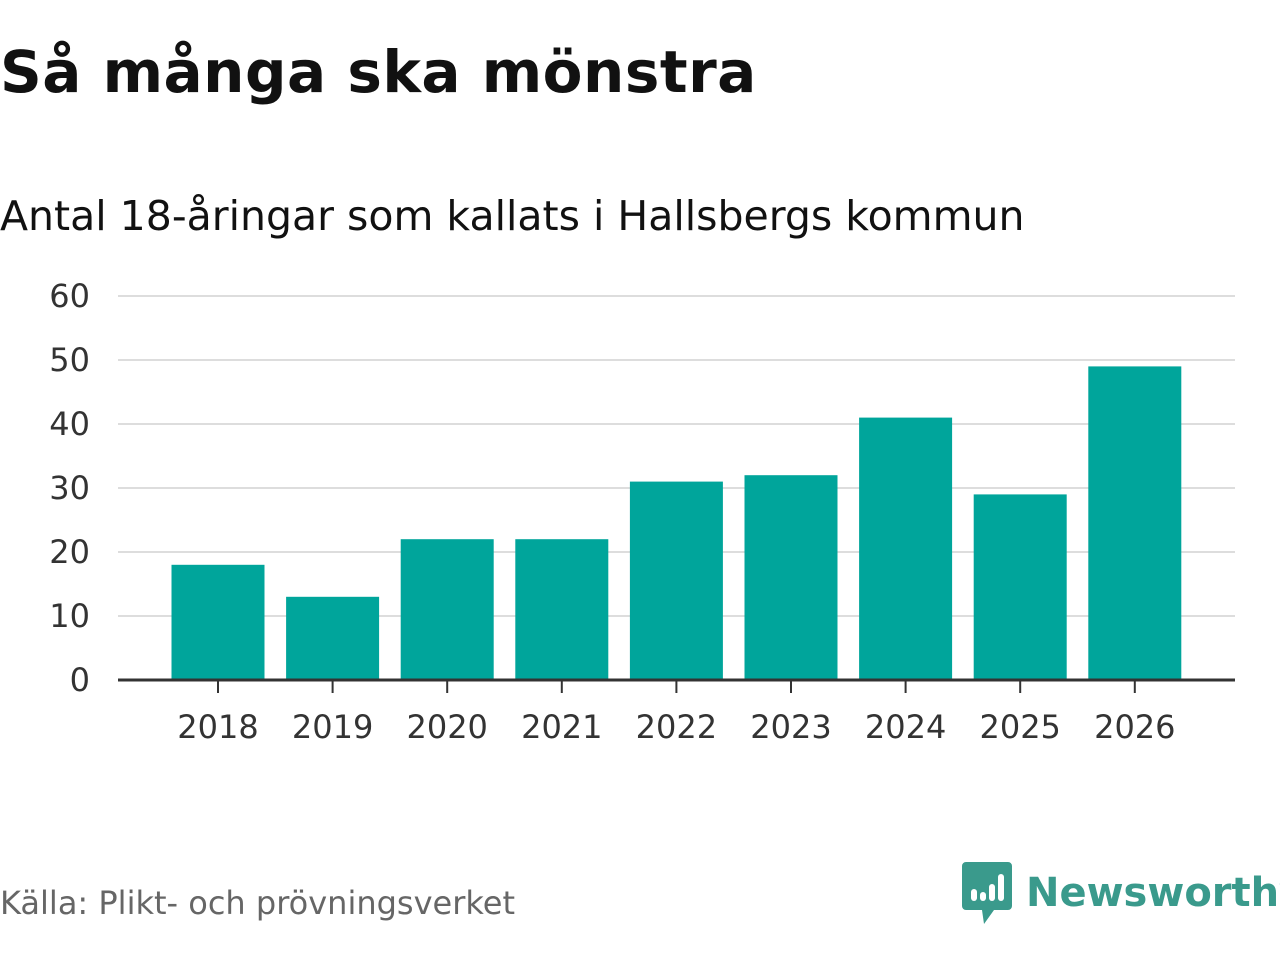 The image size is (1280, 960). I want to click on x-tick-label: 2022, so click(676, 727).